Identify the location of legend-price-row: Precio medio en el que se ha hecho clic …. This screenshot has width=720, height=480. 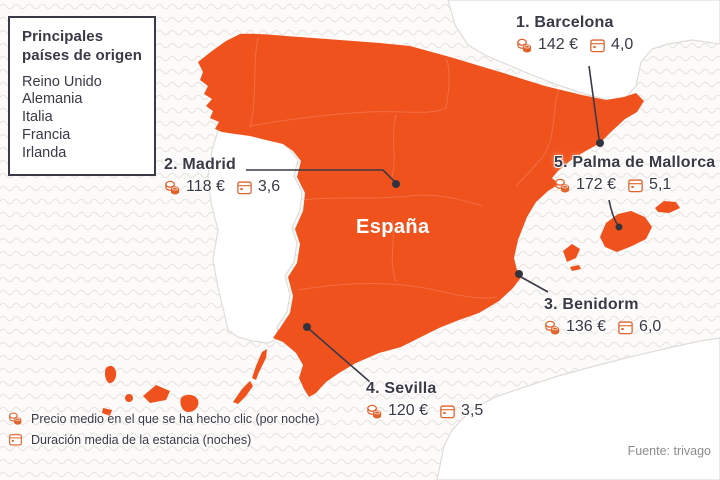
(163, 418).